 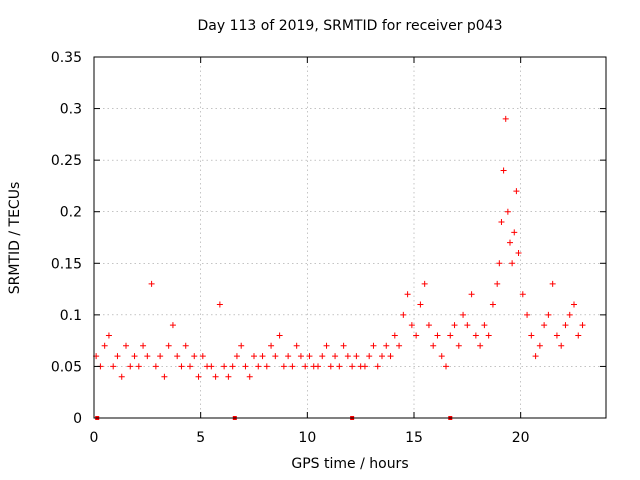 I want to click on y-tick-label: 0.3, so click(x=71, y=110).